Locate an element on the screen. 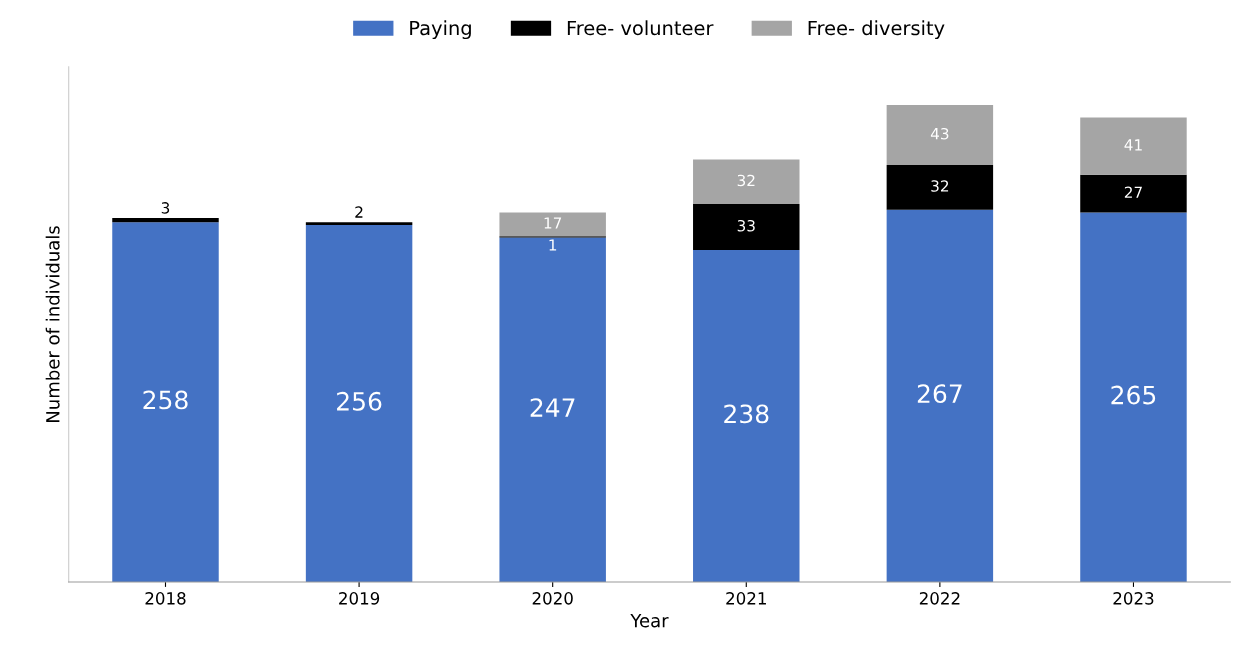  legend-label: Free- diversity is located at coordinates (876, 30).